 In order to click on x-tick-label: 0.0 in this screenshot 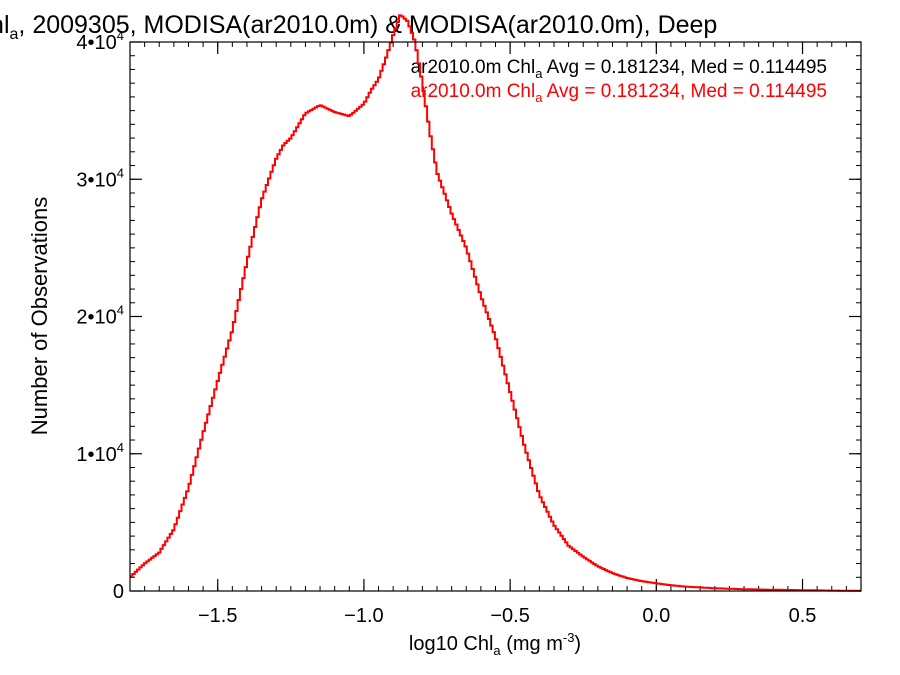, I will do `click(656, 616)`.